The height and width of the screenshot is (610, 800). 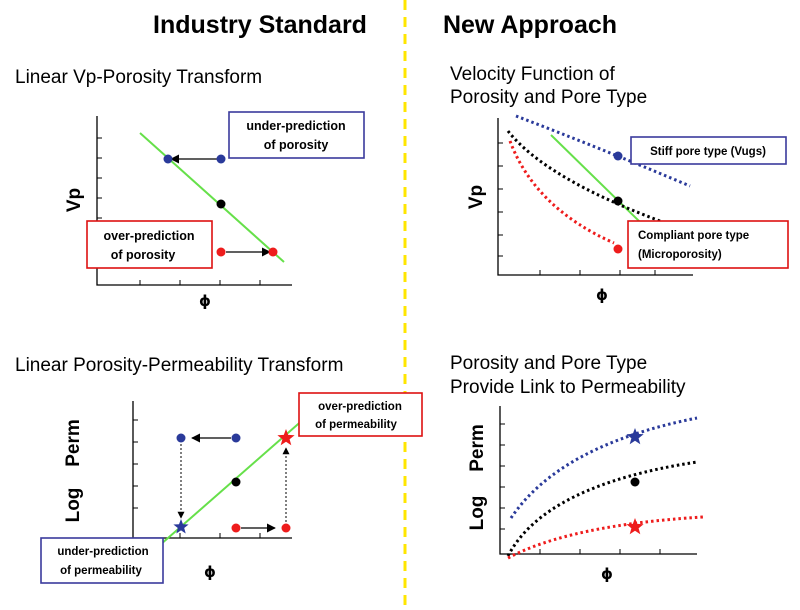 I want to click on note-box-stiff, so click(x=708, y=150).